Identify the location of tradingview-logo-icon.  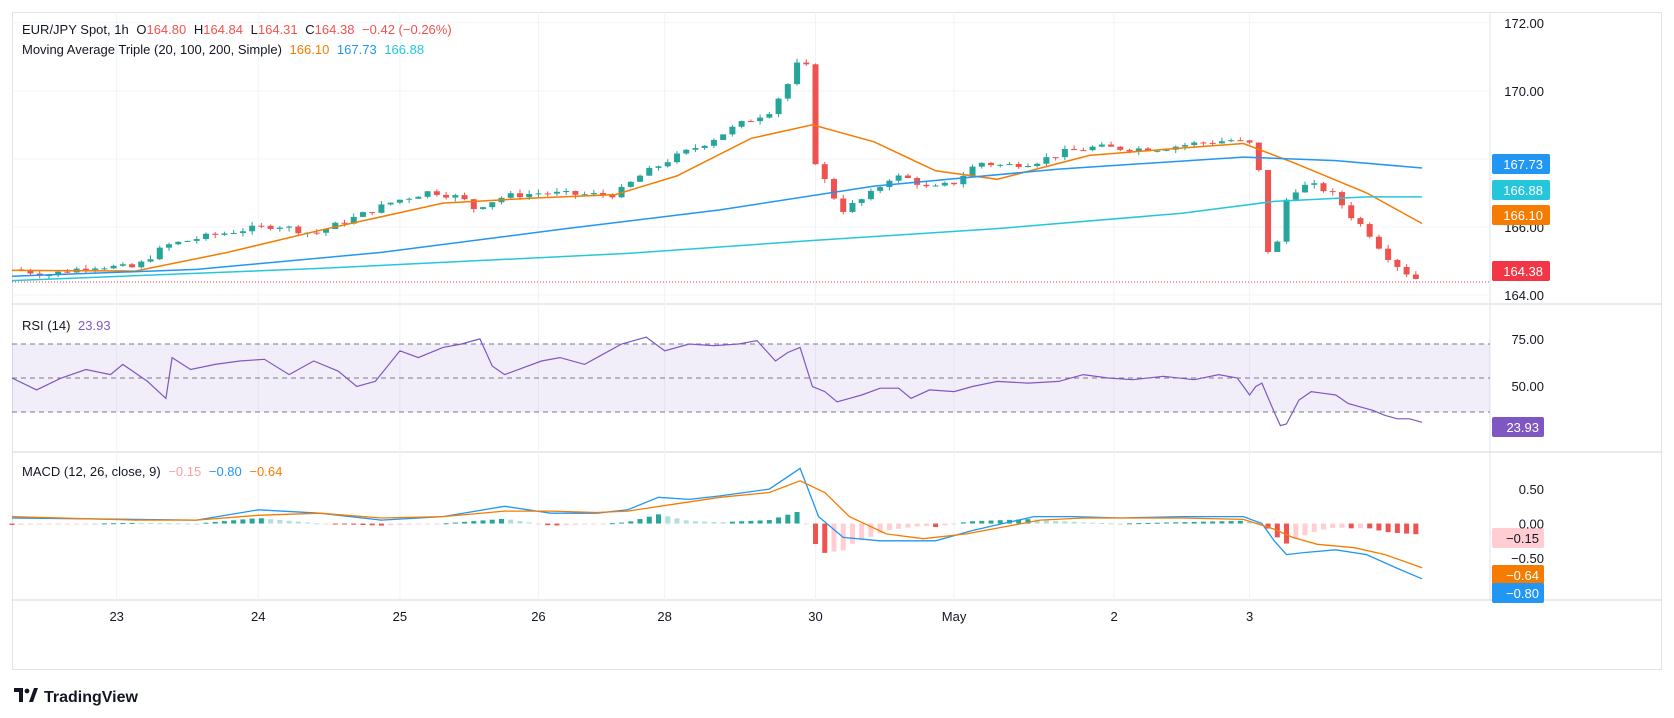
(26, 697).